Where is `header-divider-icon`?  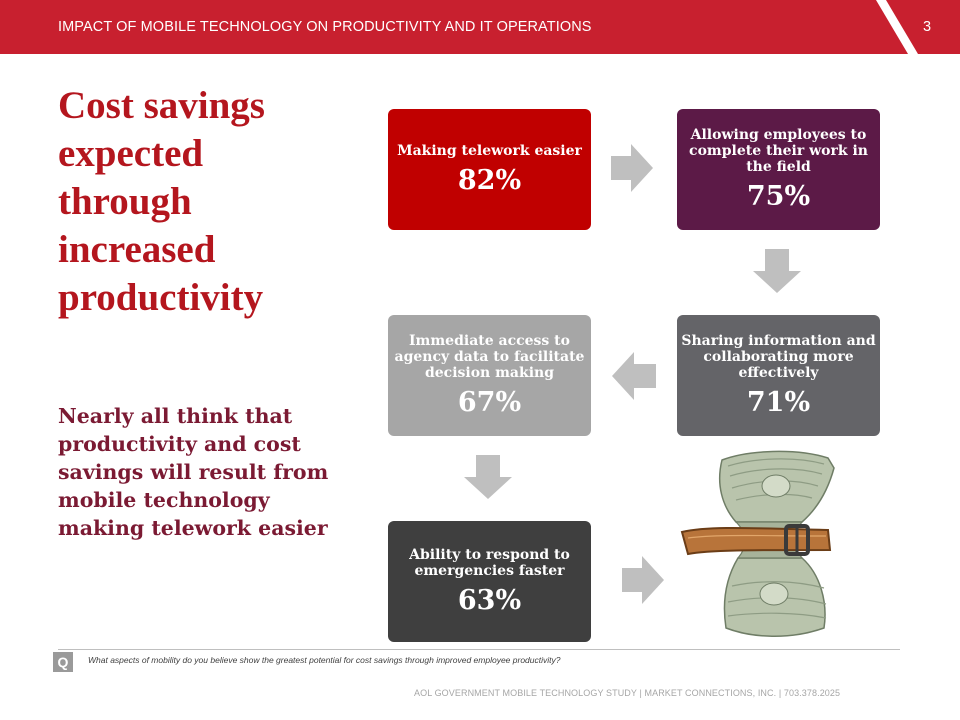
header-divider-icon is located at coordinates (897, 27).